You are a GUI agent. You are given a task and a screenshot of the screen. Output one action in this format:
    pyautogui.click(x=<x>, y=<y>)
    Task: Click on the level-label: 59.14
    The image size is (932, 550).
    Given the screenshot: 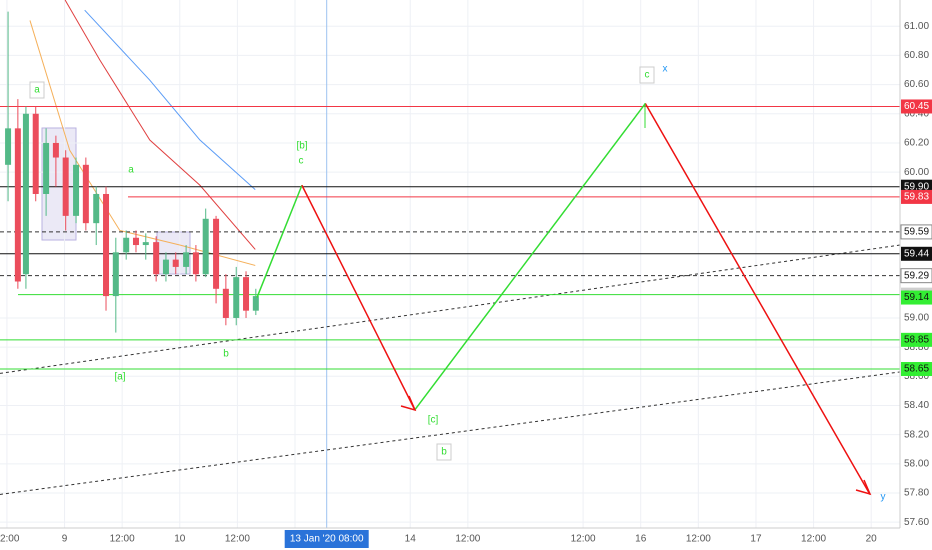 What is the action you would take?
    pyautogui.click(x=916, y=297)
    